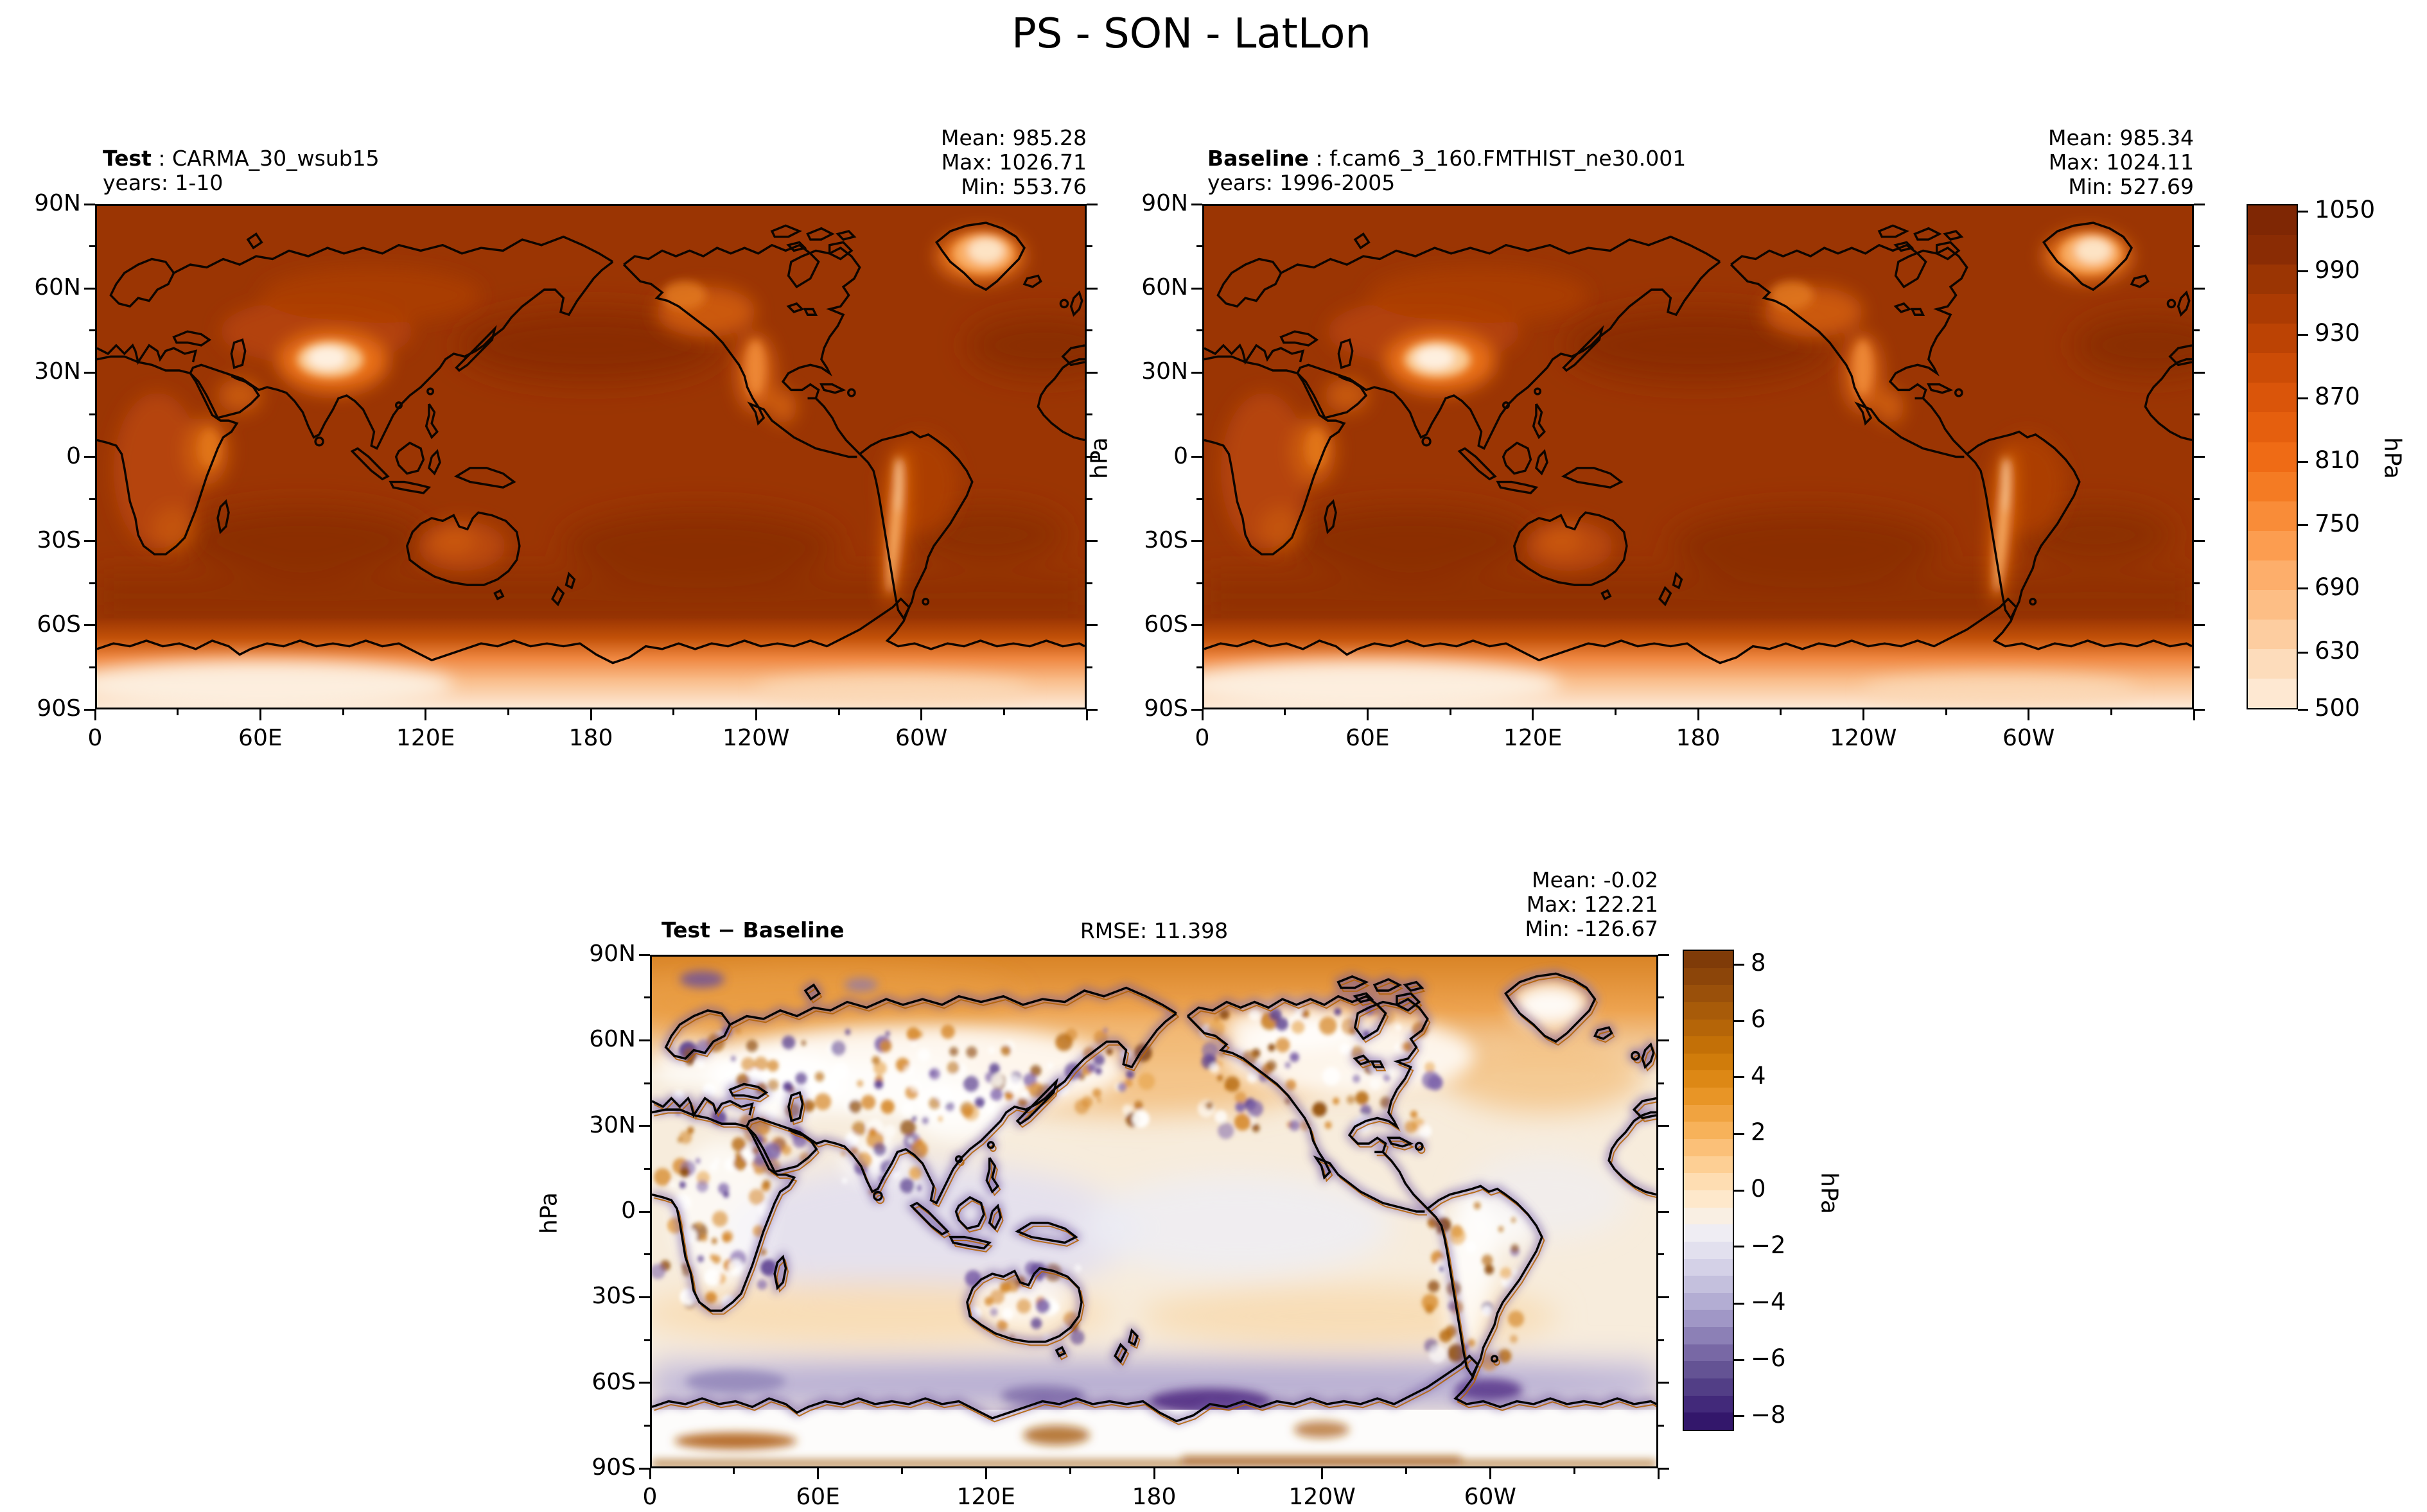 This screenshot has width=2427, height=1512. Describe the element at coordinates (1024, 186) in the screenshot. I see `test-min: Min: 553.76` at that location.